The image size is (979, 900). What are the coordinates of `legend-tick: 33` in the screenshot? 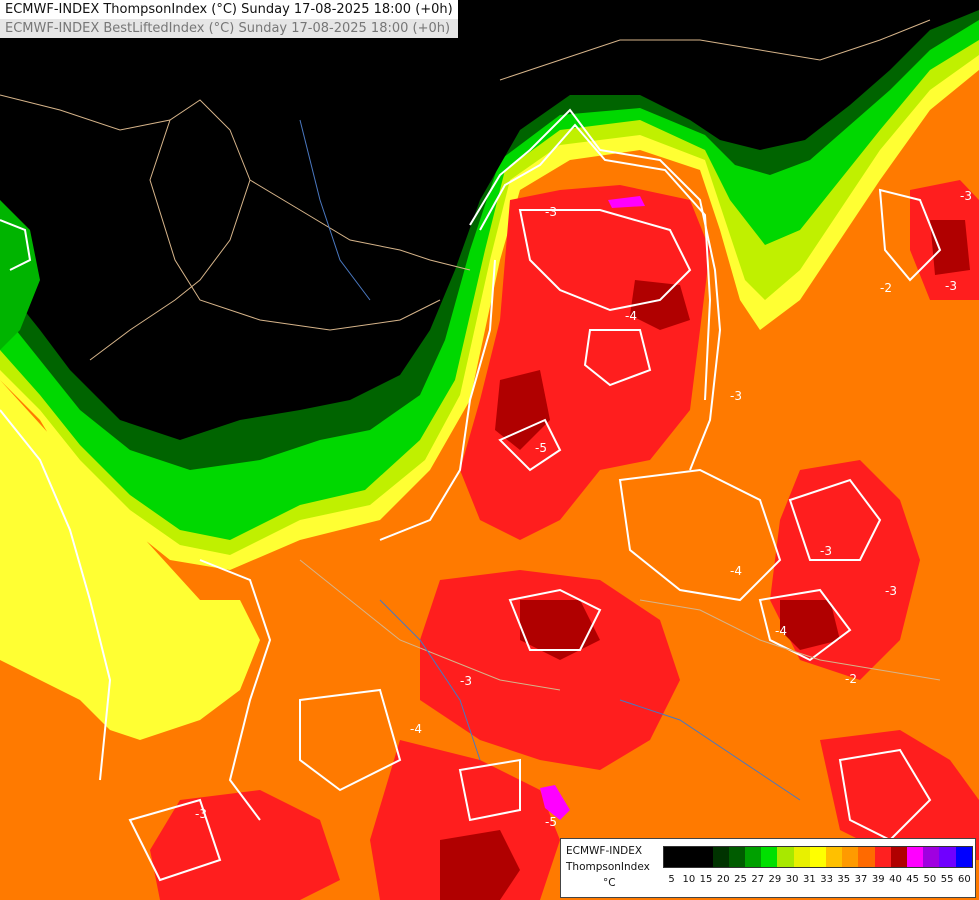 It's located at (826, 879).